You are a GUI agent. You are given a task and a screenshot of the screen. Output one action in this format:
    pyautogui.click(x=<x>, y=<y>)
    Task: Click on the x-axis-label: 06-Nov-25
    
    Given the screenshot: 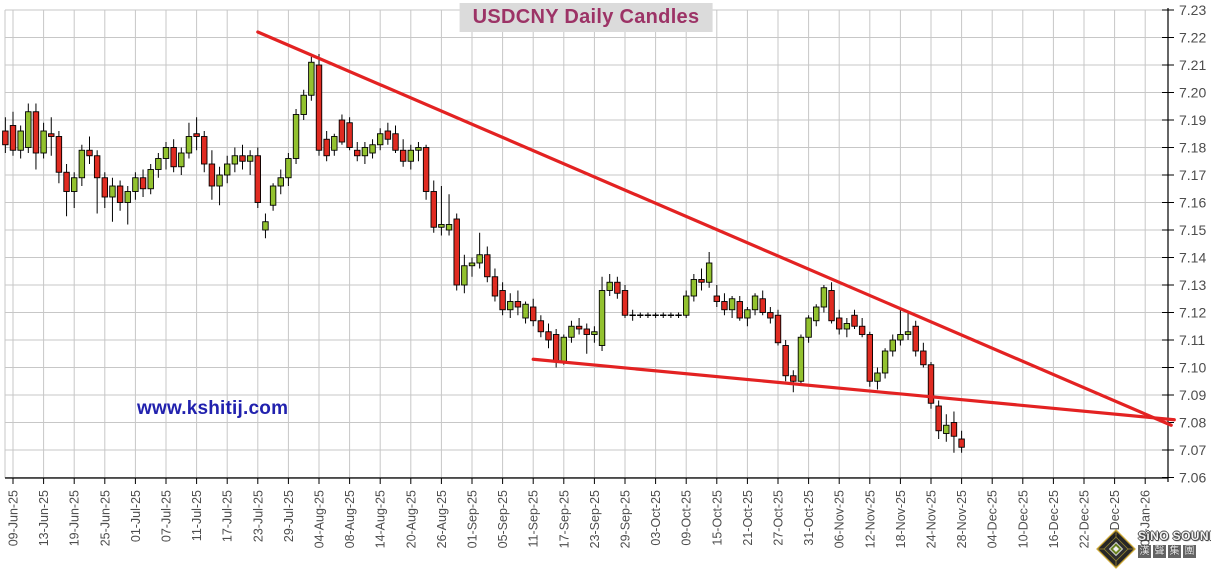 What is the action you would take?
    pyautogui.click(x=840, y=519)
    